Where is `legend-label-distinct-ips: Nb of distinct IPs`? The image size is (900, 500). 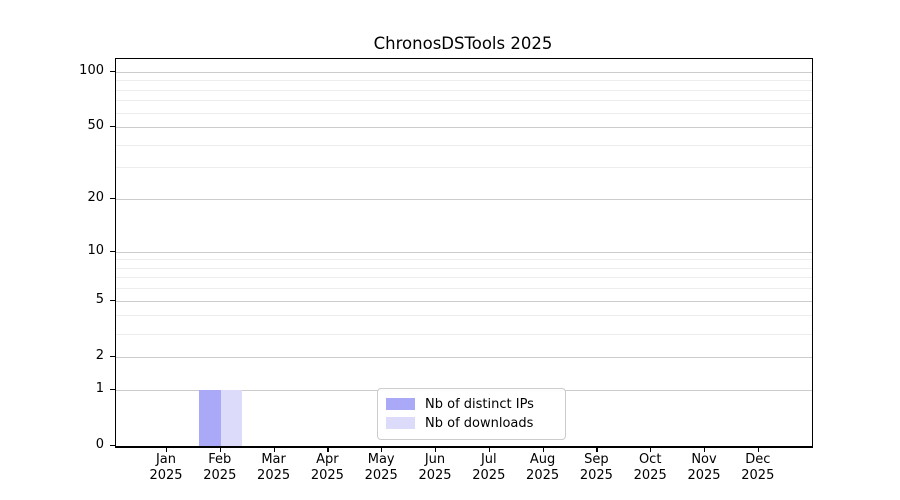
legend-label-distinct-ips: Nb of distinct IPs is located at coordinates (479, 404).